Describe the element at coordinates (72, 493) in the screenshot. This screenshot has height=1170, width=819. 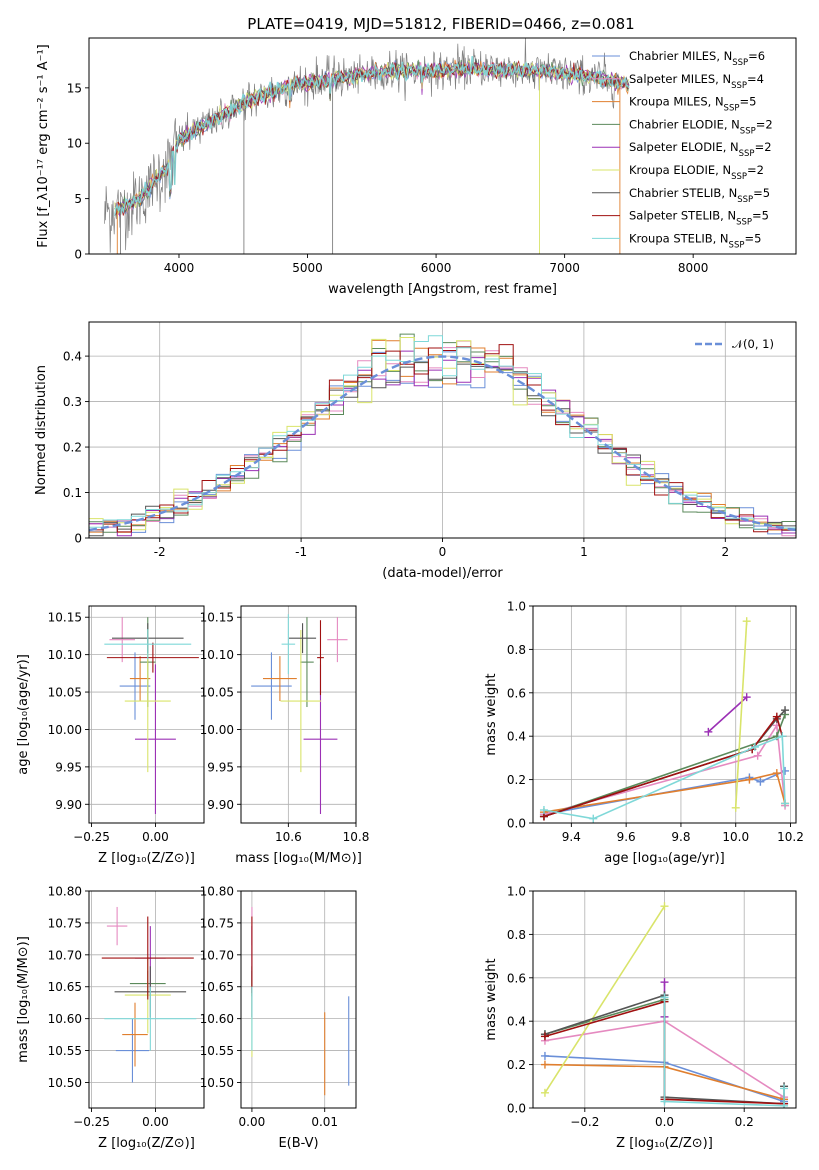
I see `y-tick-label: 0.1` at that location.